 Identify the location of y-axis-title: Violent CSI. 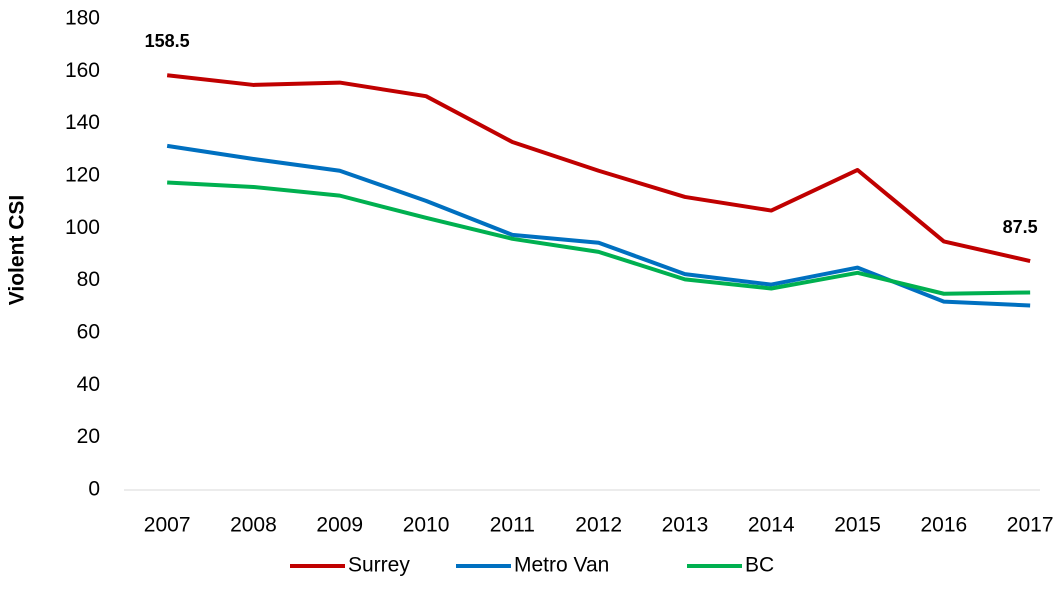
(17, 250).